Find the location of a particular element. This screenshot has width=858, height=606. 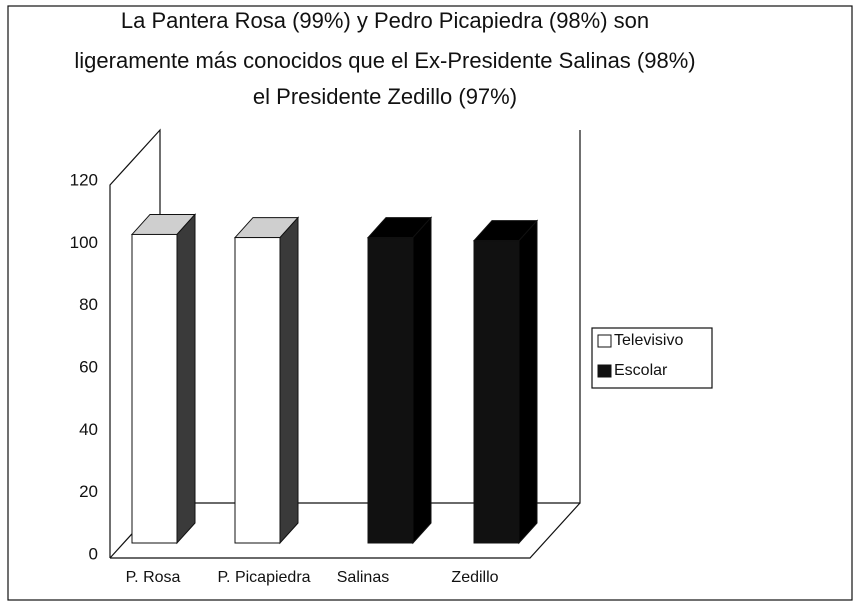

floor-lines is located at coordinates (345, 530).